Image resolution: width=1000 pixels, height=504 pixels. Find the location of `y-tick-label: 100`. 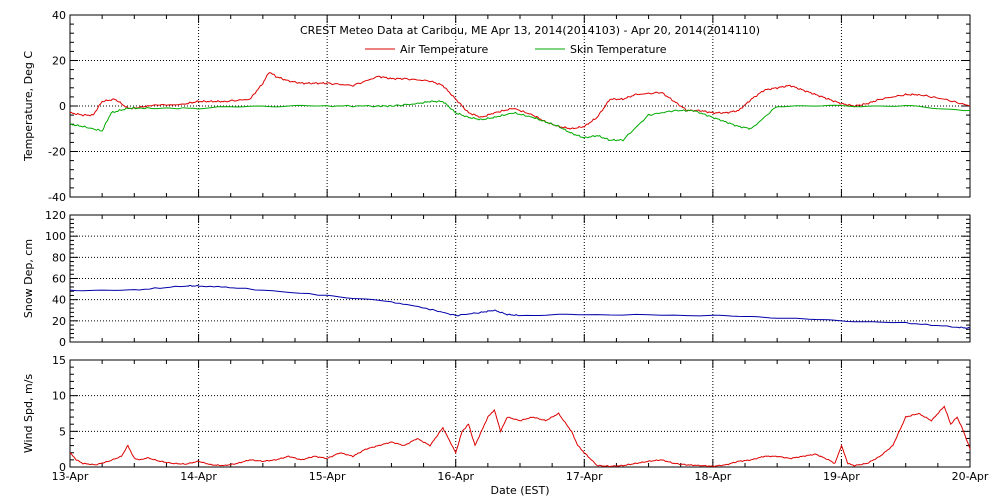

y-tick-label: 100 is located at coordinates (55, 236).